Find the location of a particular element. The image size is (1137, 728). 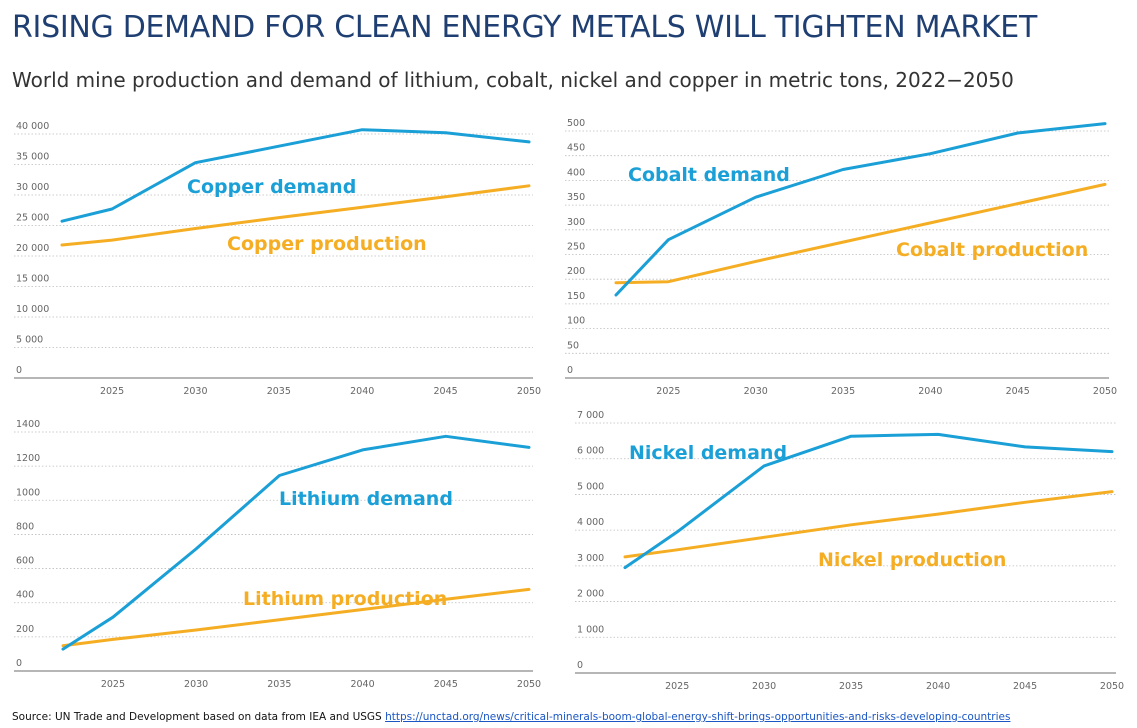

nickel-y-tick-label: 7 000 is located at coordinates (590, 415).